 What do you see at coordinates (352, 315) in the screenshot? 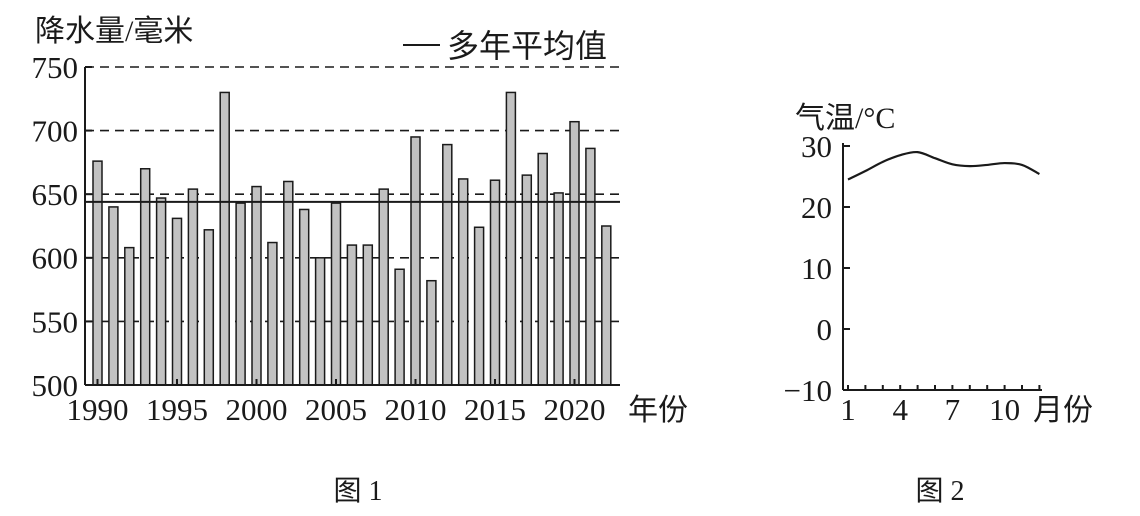
I see `bar-2006` at bounding box center [352, 315].